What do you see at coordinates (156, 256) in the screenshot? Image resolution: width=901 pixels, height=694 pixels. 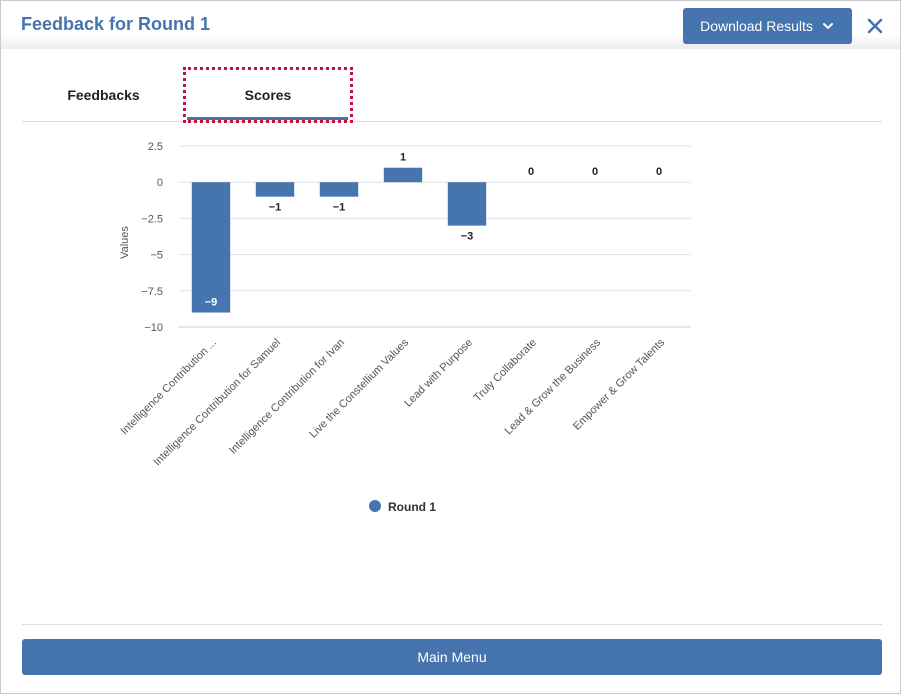 I see `y-tick-label: −5` at bounding box center [156, 256].